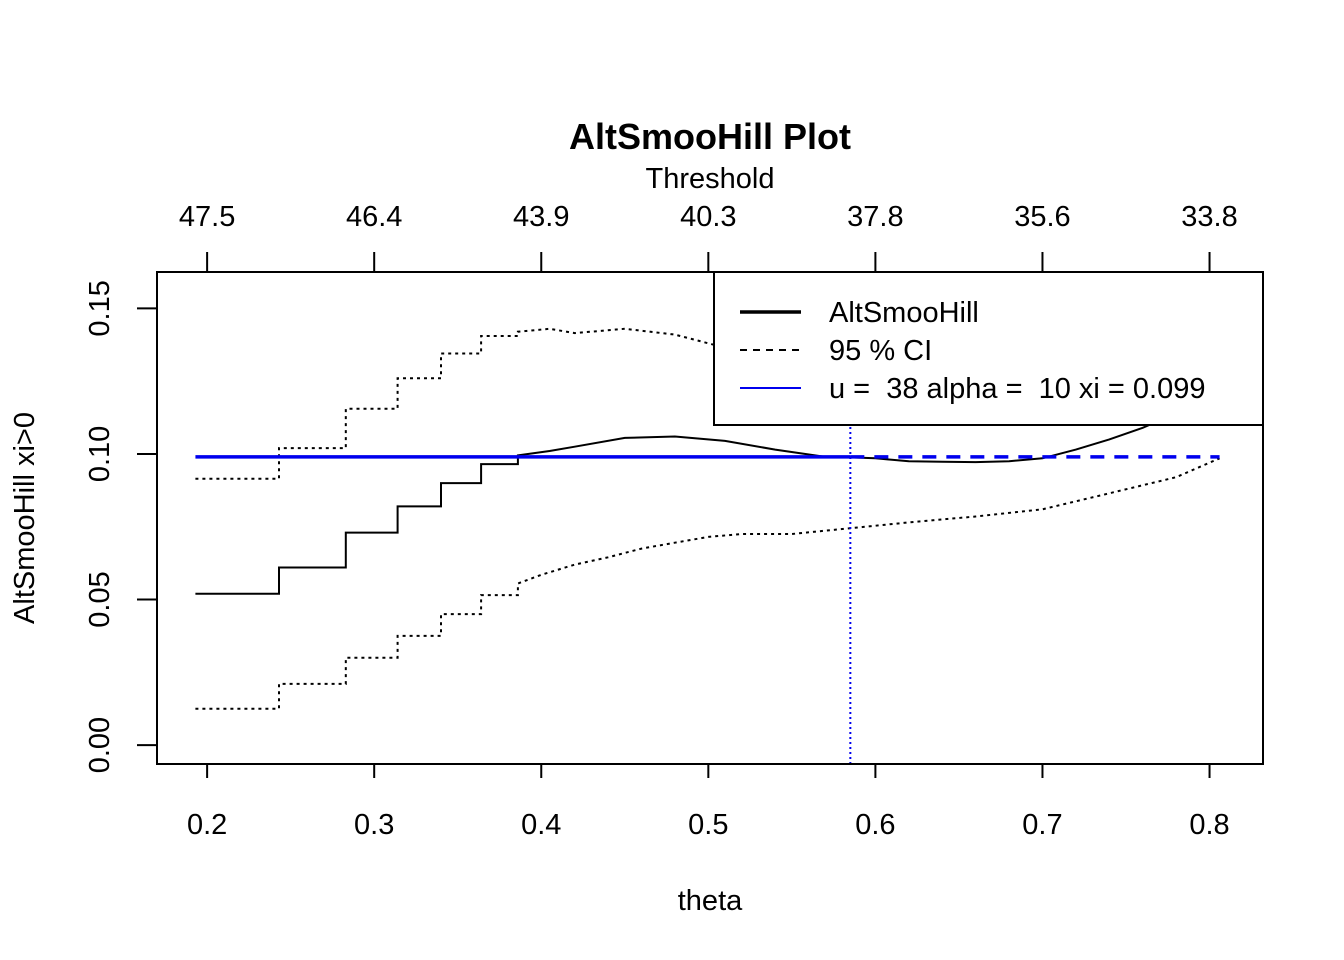 The width and height of the screenshot is (1344, 960). I want to click on legend-box, so click(988, 348).